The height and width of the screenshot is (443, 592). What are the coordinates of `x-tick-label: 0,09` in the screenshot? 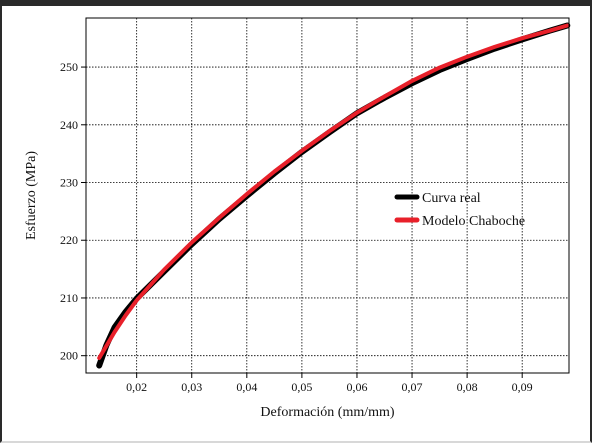 It's located at (522, 387).